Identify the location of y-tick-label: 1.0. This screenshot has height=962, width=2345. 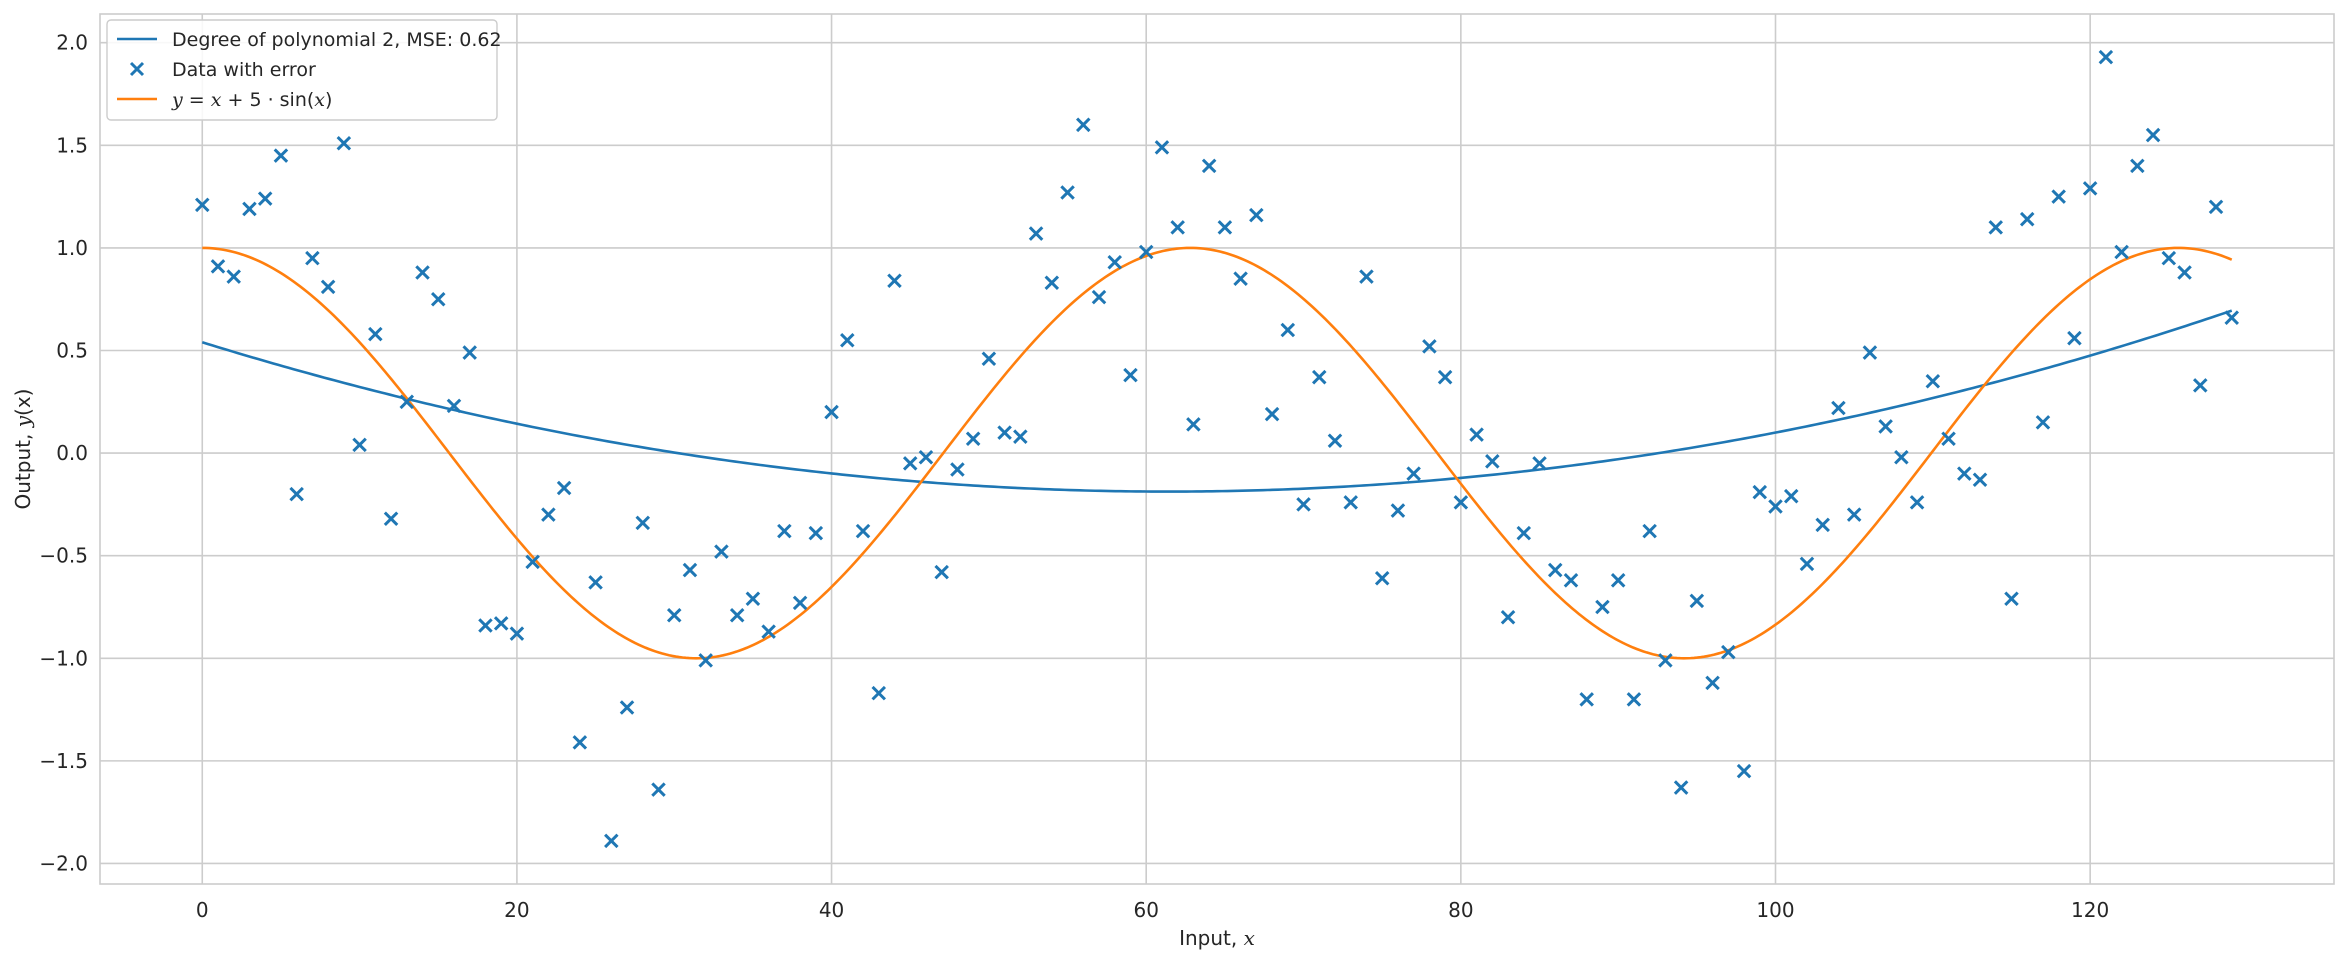
(72, 248).